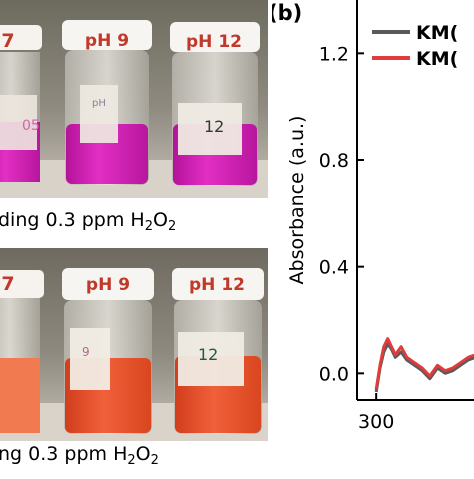  Describe the element at coordinates (334, 268) in the screenshot. I see `y-tick-label: 0.4` at that location.